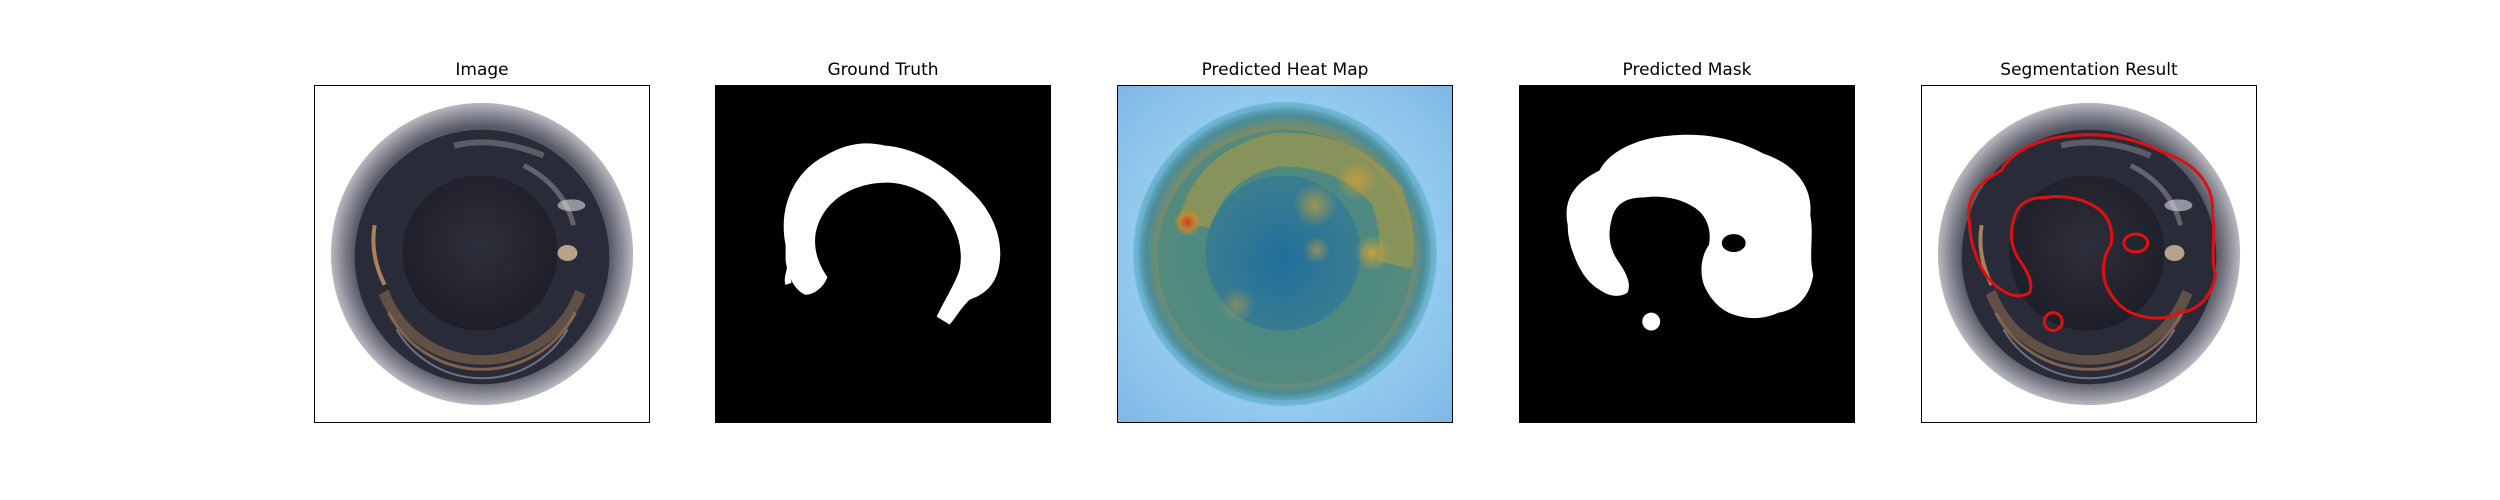 The image size is (2500, 500). I want to click on panel-title: Image, so click(482, 70).